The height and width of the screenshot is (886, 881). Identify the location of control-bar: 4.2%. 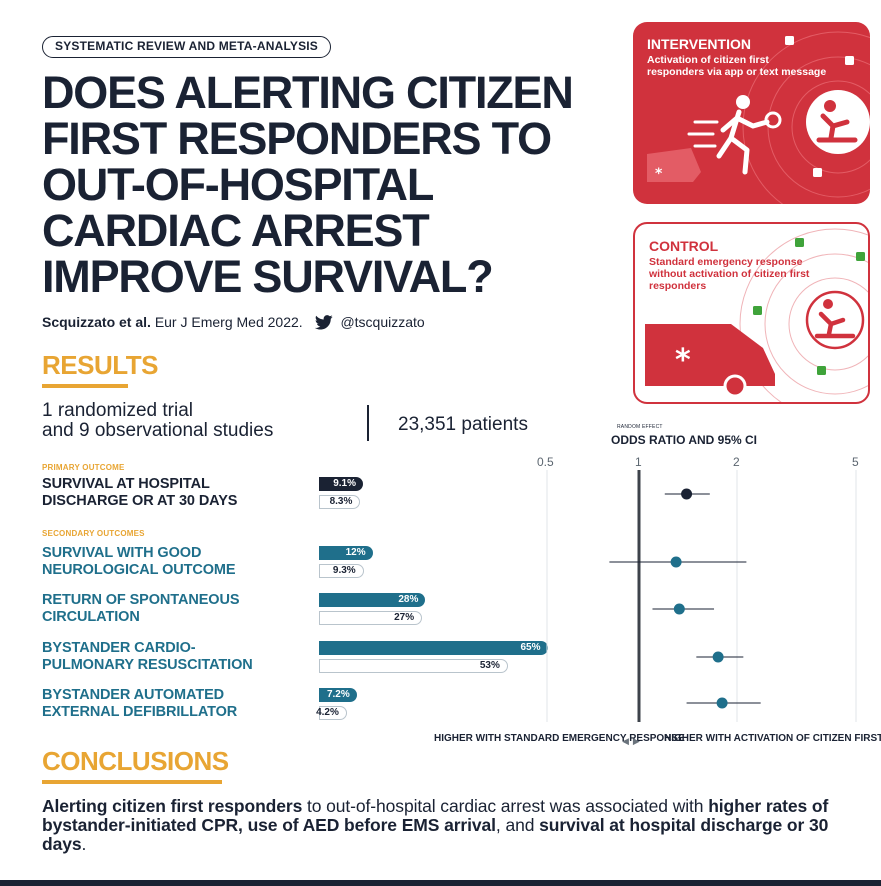
(331, 713).